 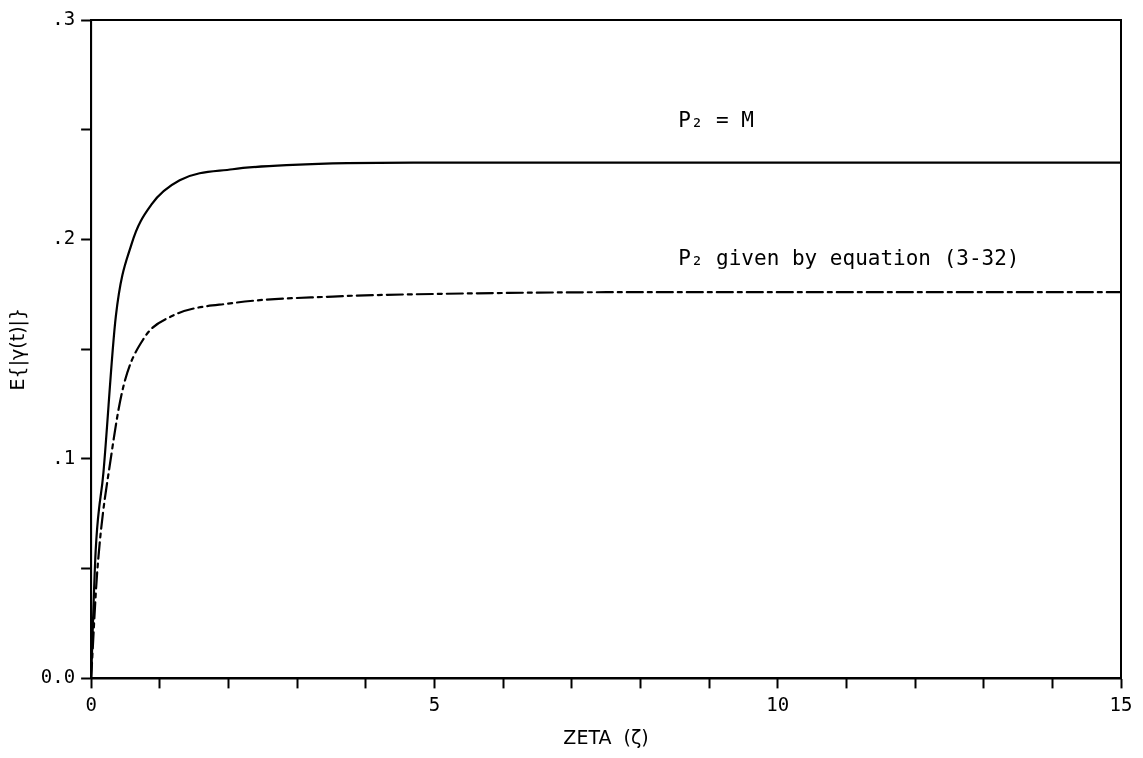 I want to click on x-axis-title: ZETA (ζ), so click(x=606, y=736).